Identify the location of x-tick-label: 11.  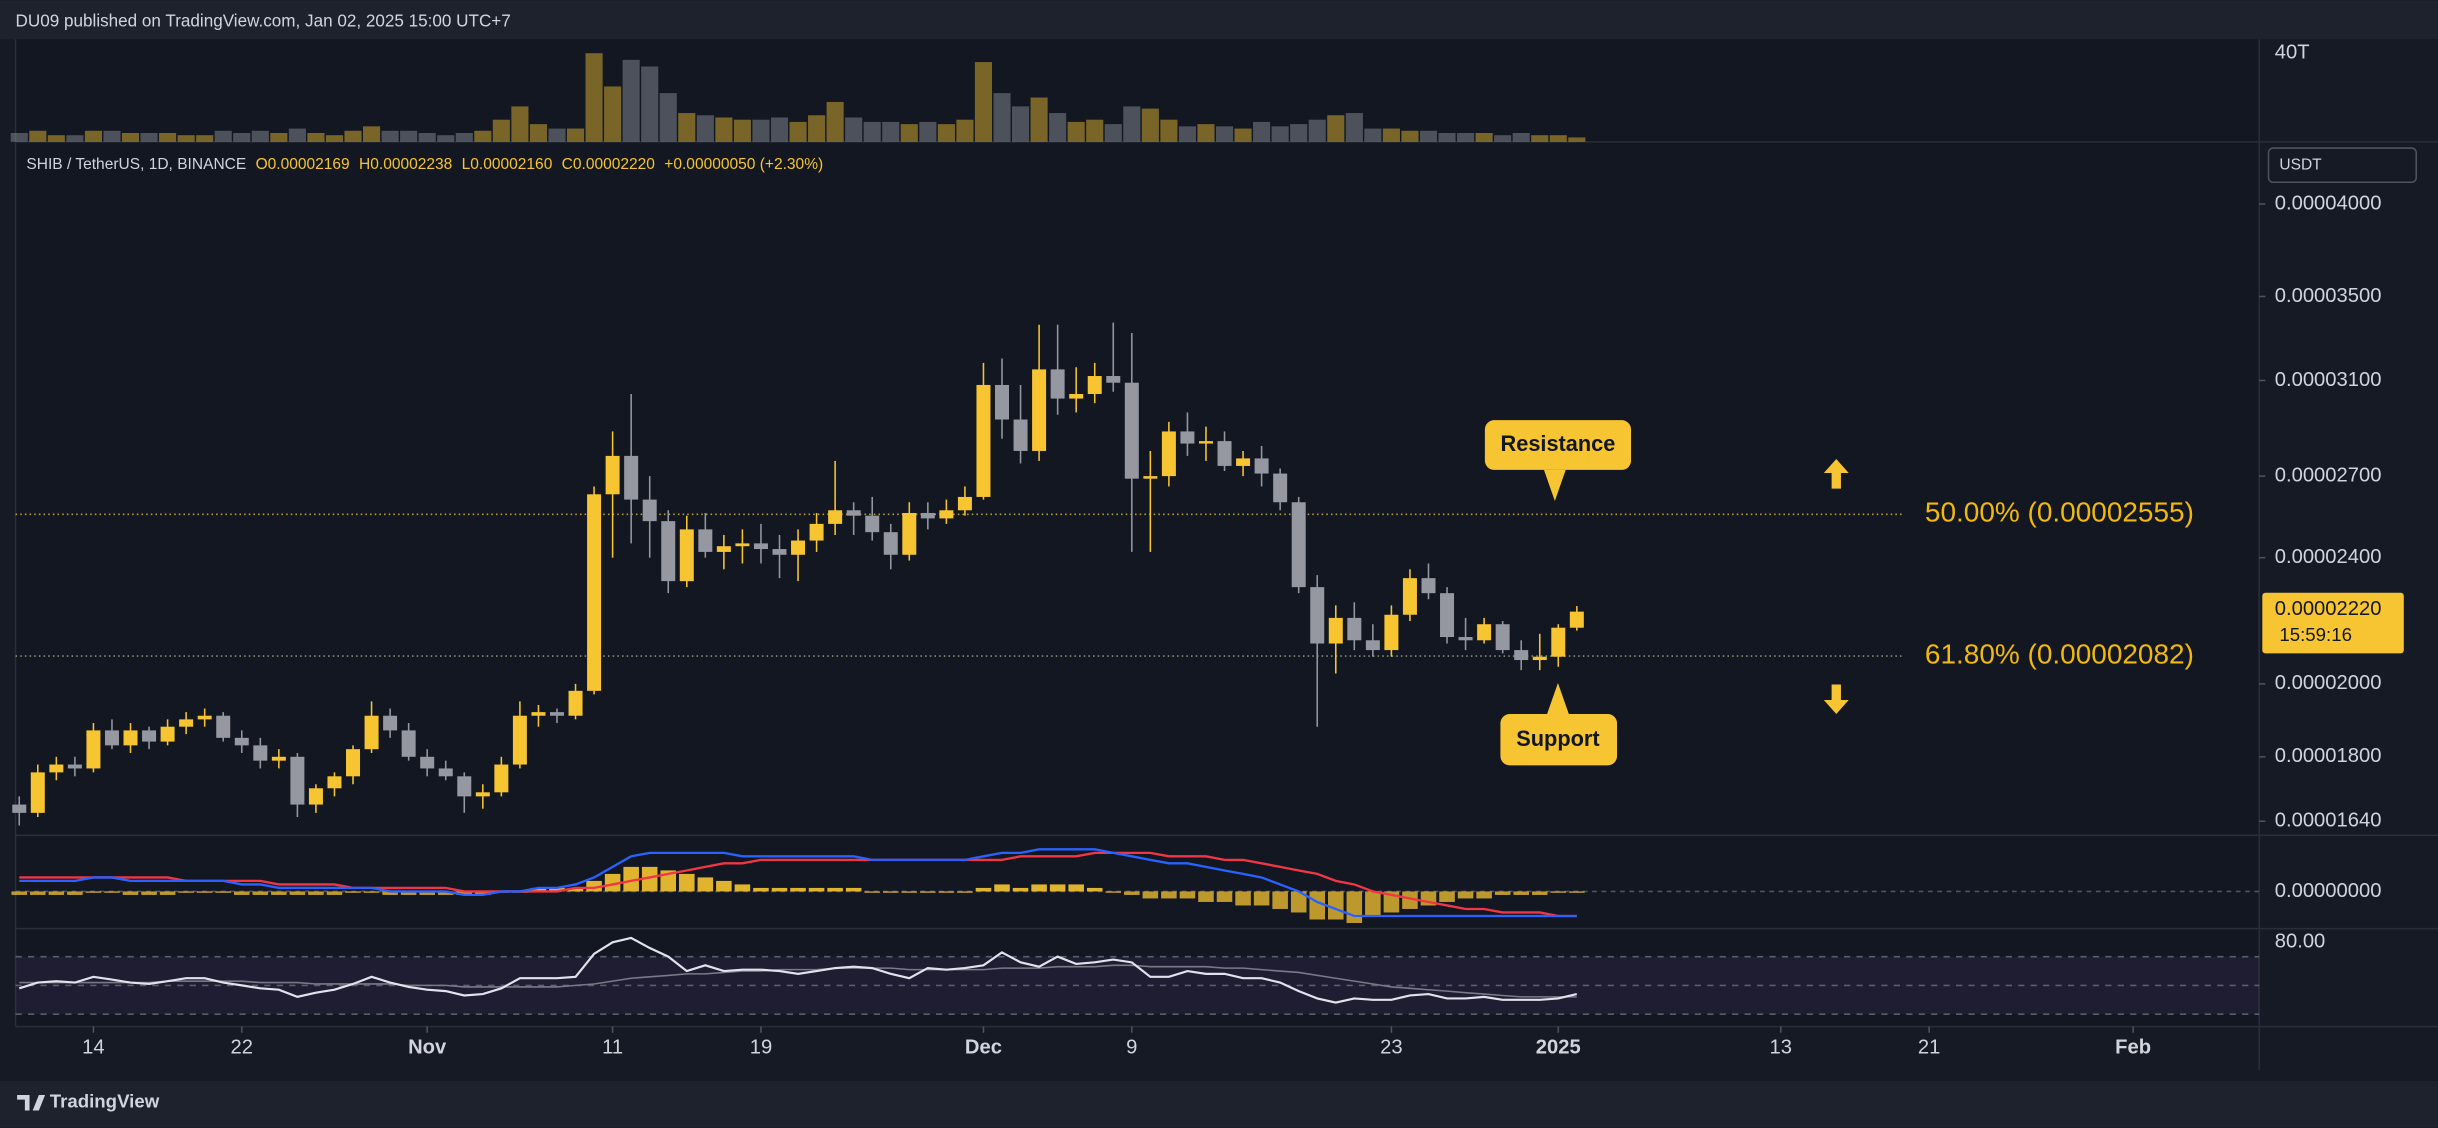
(612, 1048).